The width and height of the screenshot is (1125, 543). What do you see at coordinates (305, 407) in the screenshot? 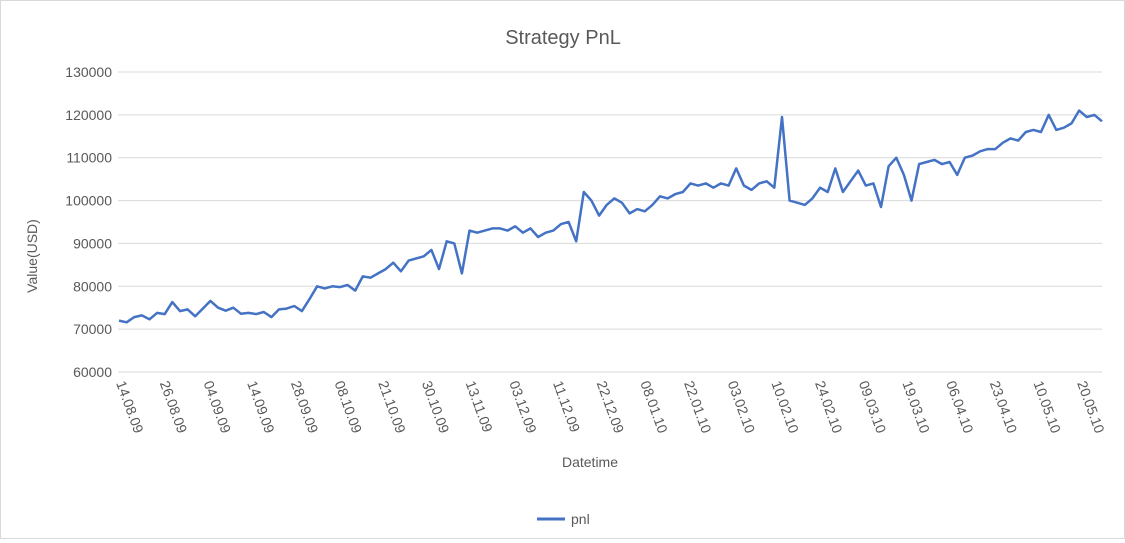
I see `x-tick-label: 28.09.09` at bounding box center [305, 407].